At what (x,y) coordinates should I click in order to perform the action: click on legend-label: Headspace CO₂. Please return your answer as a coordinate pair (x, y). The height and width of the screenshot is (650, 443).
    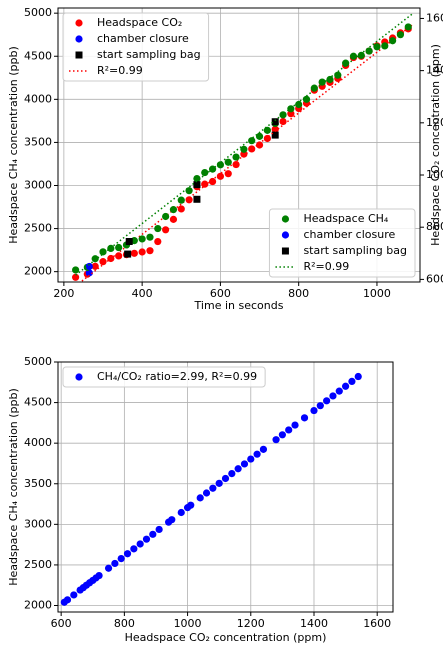
    Looking at the image, I should click on (139, 22).